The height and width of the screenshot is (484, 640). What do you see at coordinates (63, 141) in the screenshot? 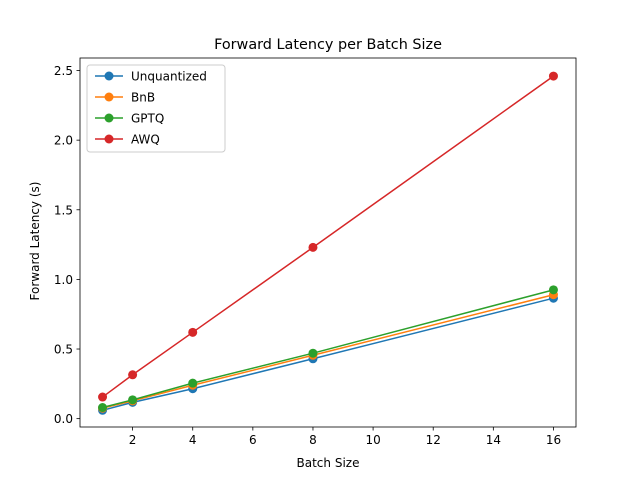
I see `y-tick-label: 2.0` at bounding box center [63, 141].